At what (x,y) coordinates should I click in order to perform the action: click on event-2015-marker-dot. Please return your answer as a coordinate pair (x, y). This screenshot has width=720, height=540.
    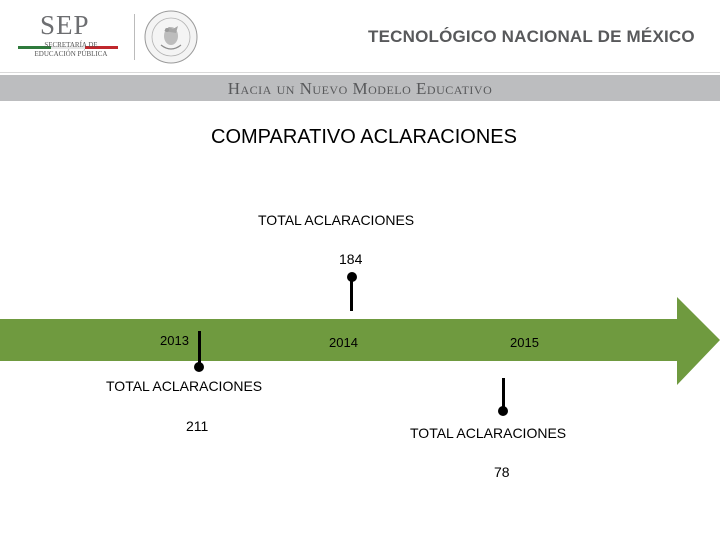
    Looking at the image, I should click on (503, 411).